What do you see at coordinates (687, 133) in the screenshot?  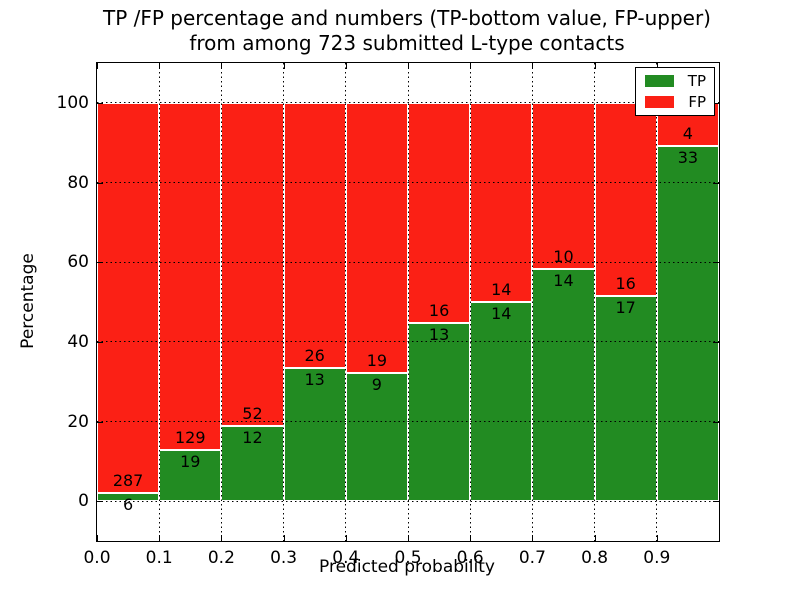 I see `bar-count-fp: 4` at bounding box center [687, 133].